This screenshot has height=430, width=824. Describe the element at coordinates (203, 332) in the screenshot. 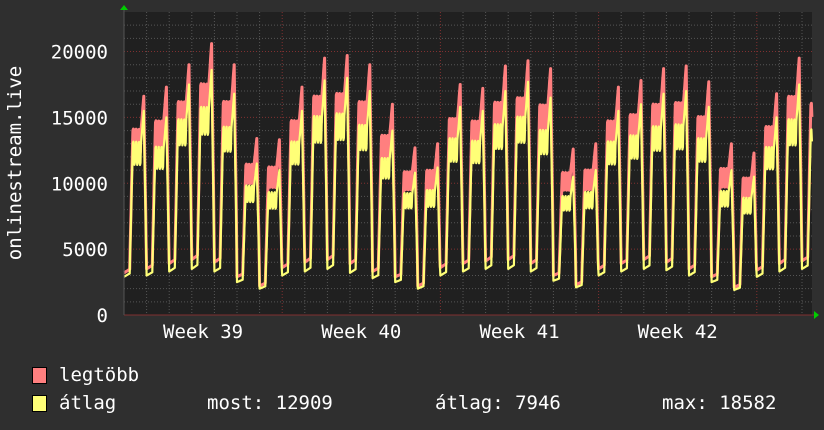

I see `x-tick-label: Week 39` at that location.